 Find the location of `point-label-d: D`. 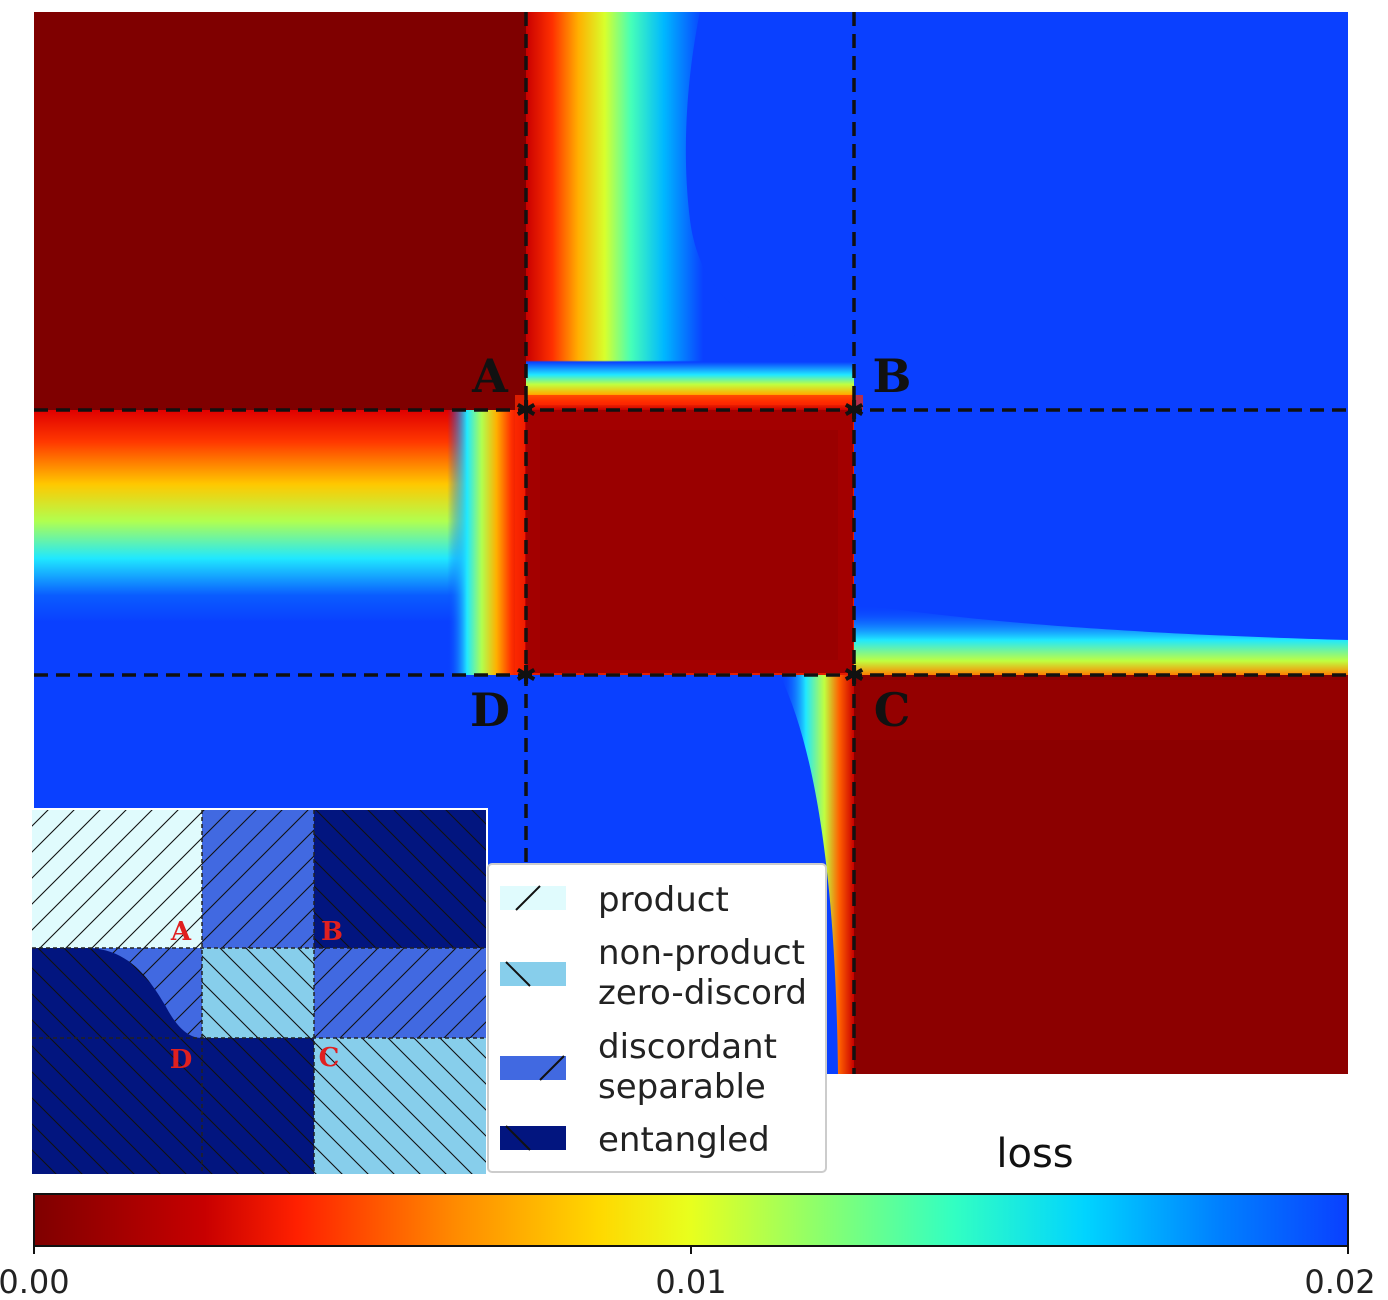

point-label-d: D is located at coordinates (490, 710).